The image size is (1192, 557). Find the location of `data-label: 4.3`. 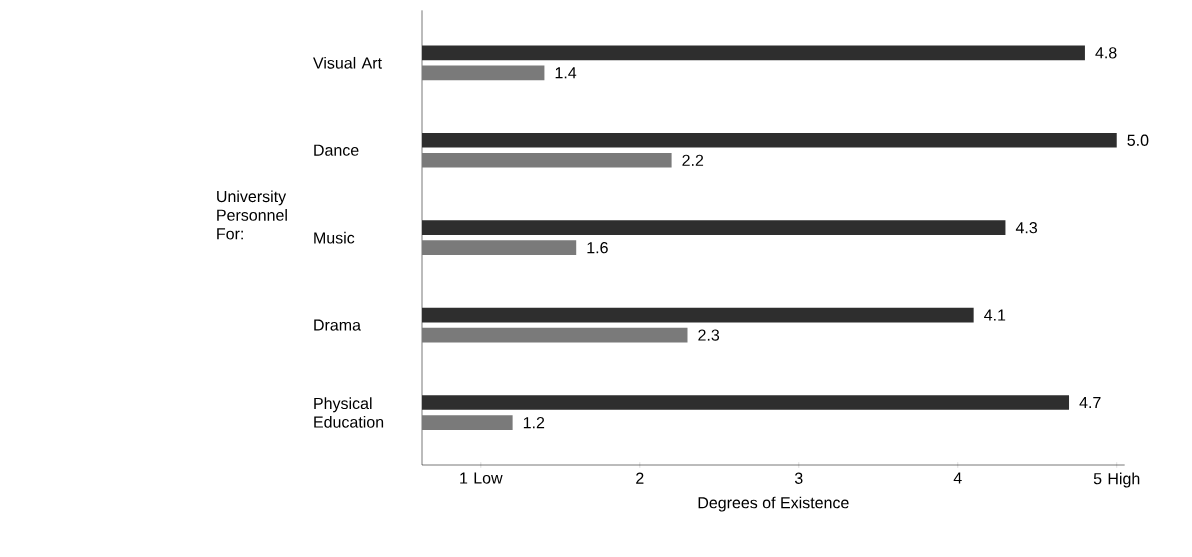

data-label: 4.3 is located at coordinates (1026, 228).